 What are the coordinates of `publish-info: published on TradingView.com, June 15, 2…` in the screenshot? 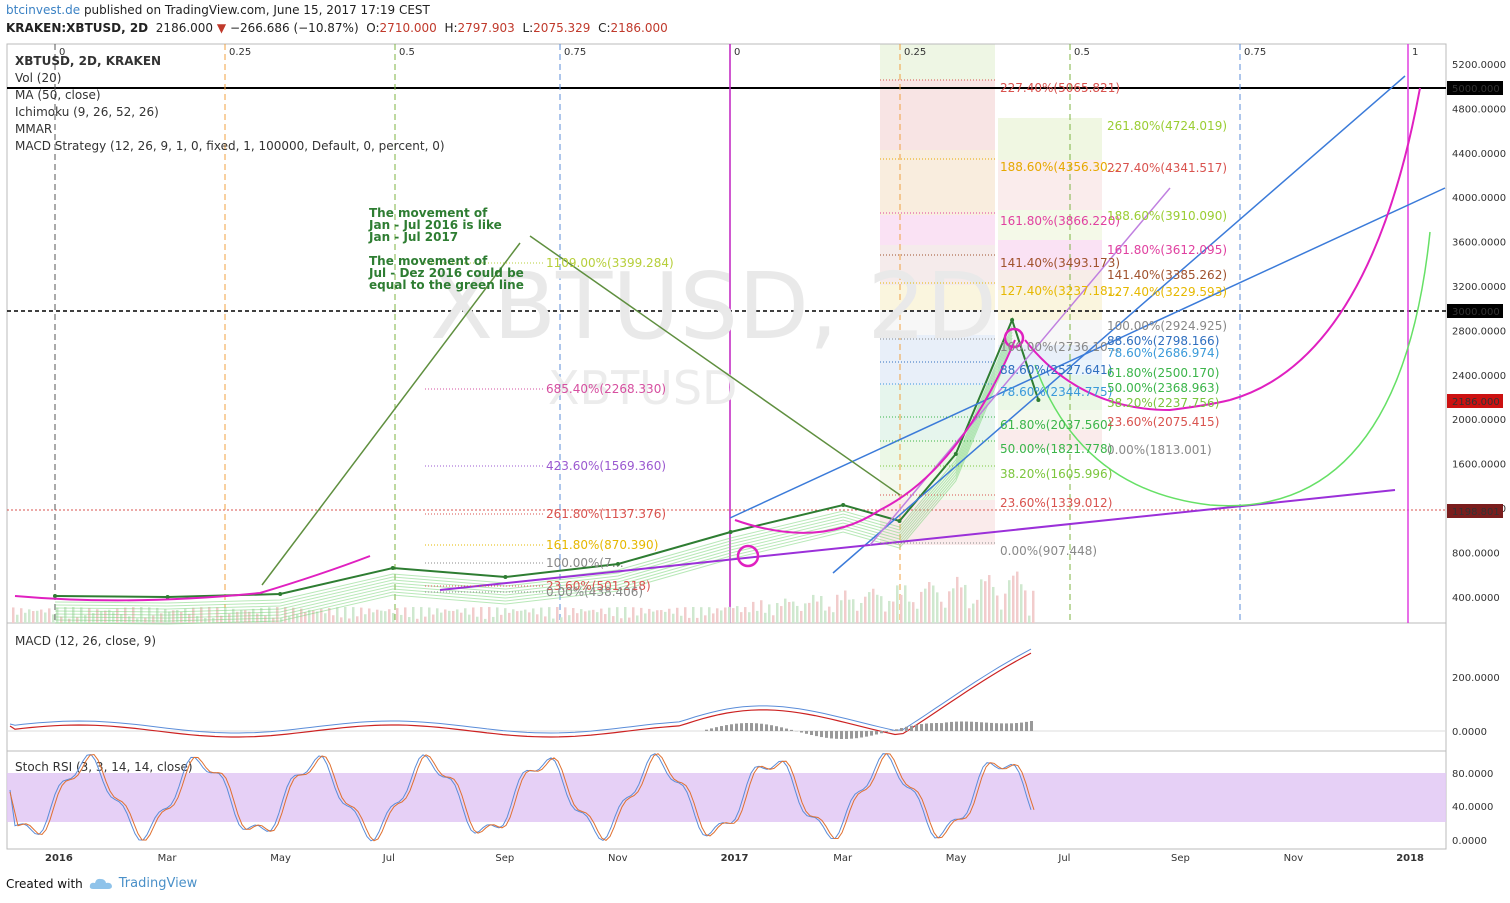 It's located at (255, 10).